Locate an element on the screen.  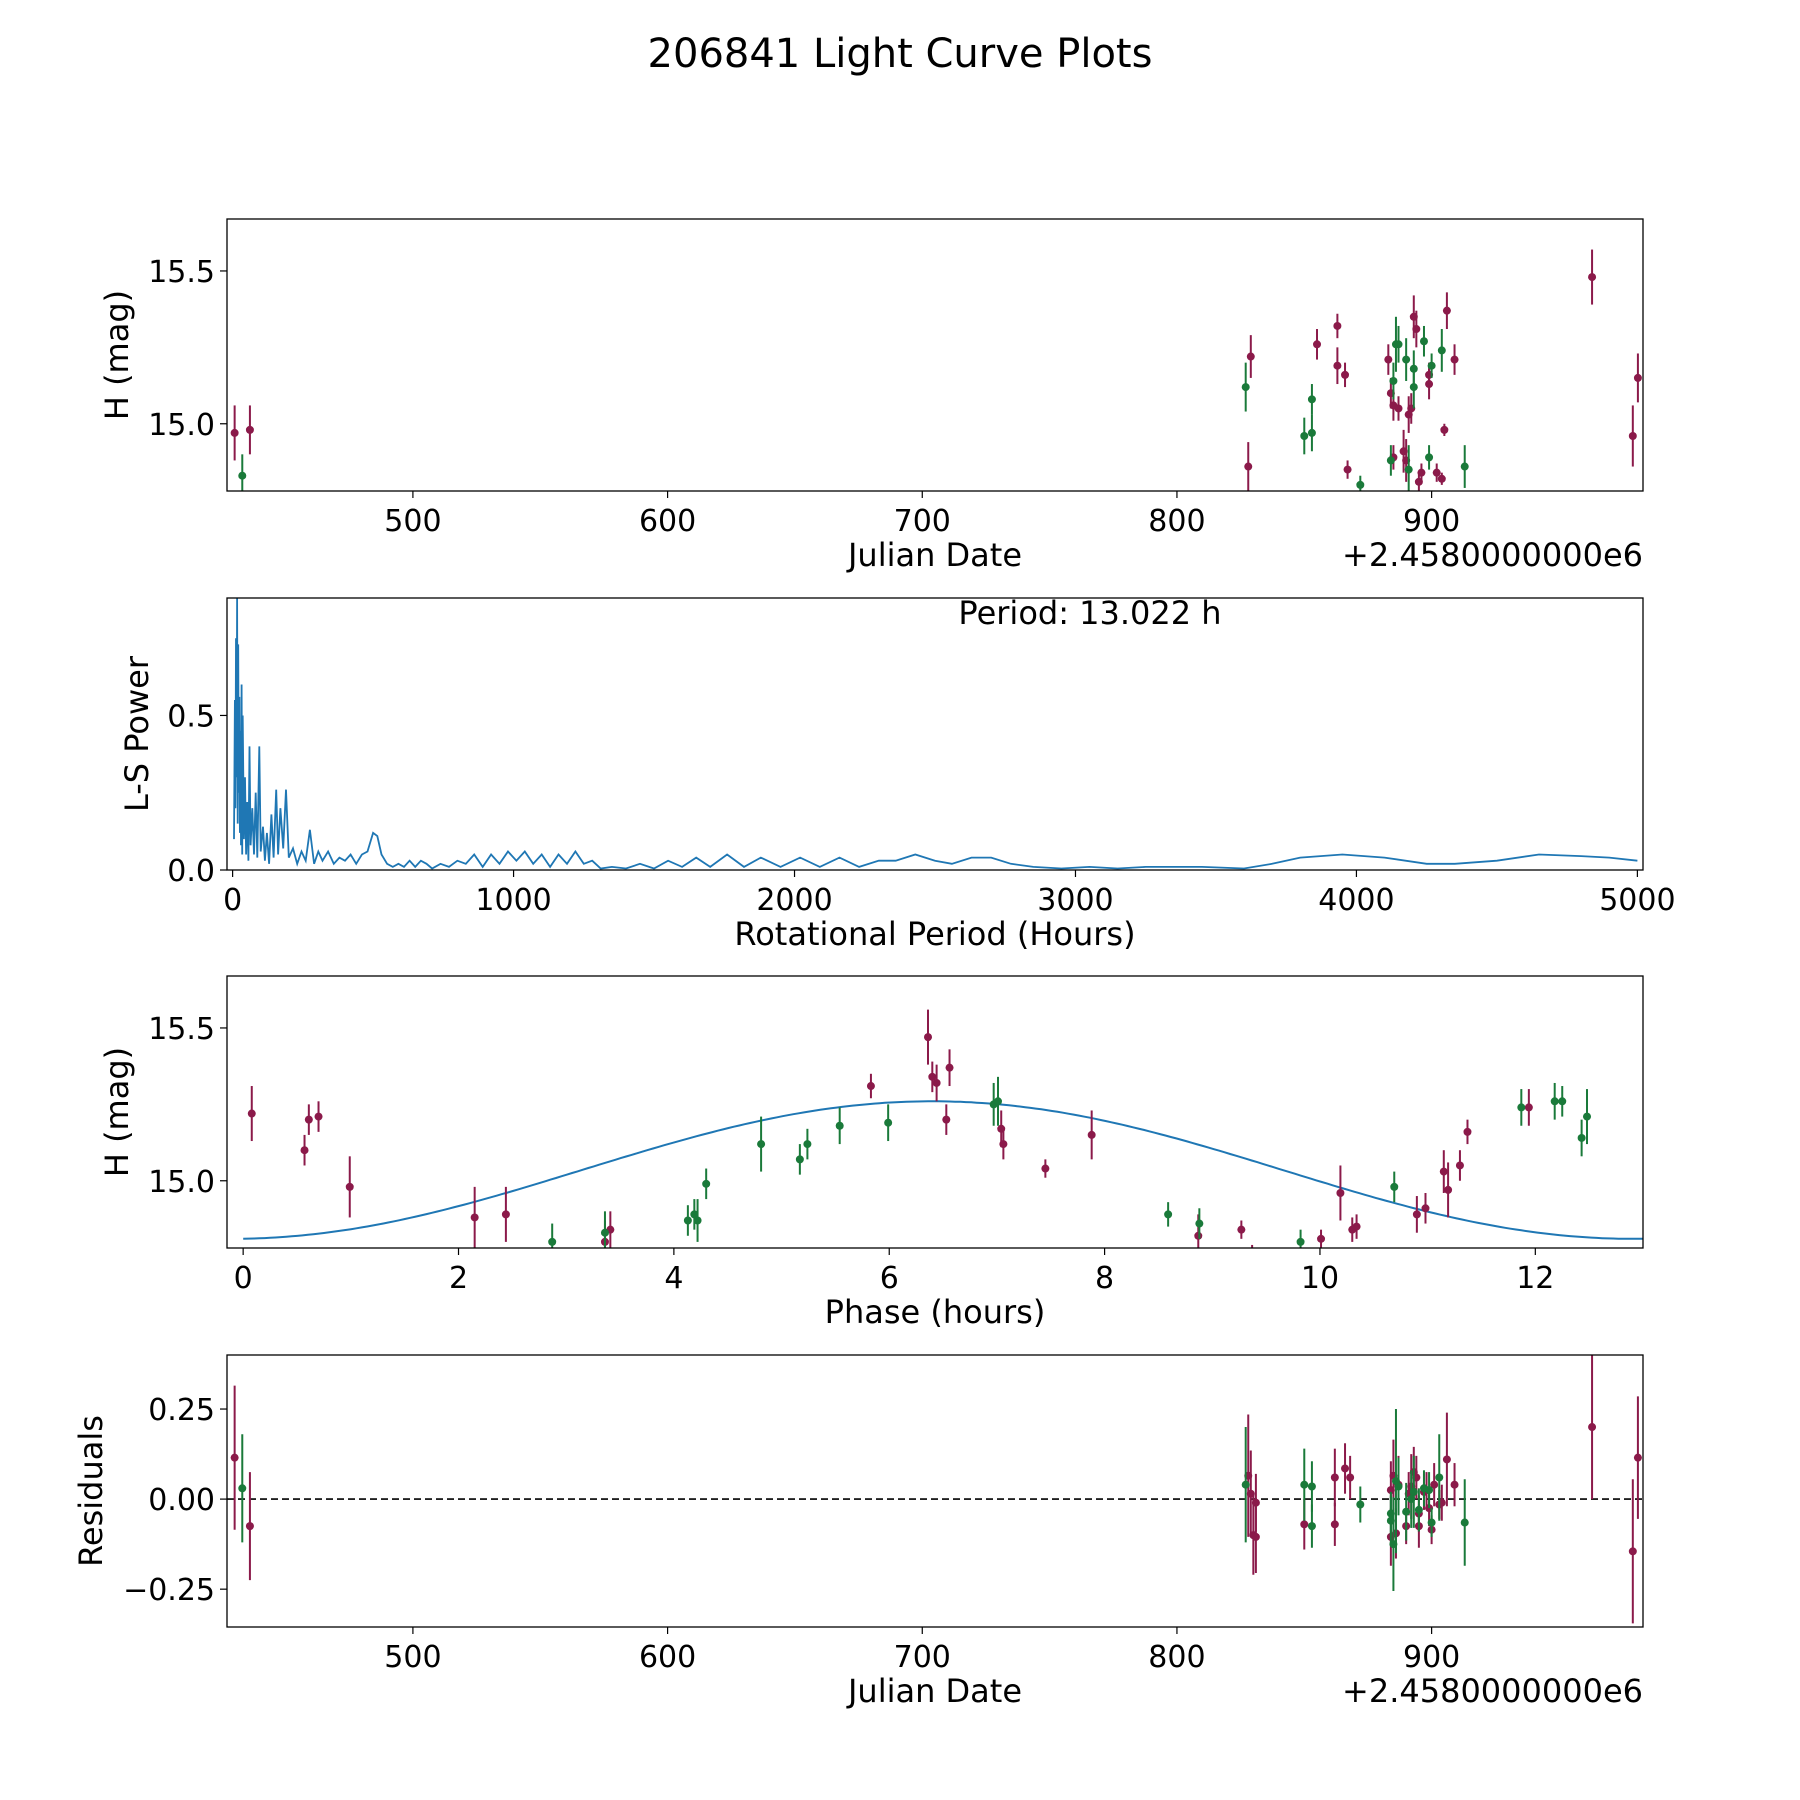
residuals-axes-frame is located at coordinates (935, 1491).